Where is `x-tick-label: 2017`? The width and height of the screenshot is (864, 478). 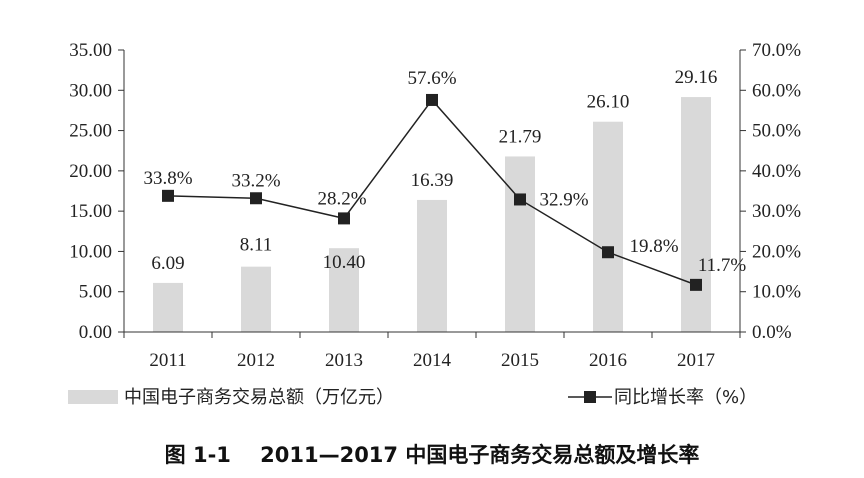
x-tick-label: 2017 is located at coordinates (696, 360).